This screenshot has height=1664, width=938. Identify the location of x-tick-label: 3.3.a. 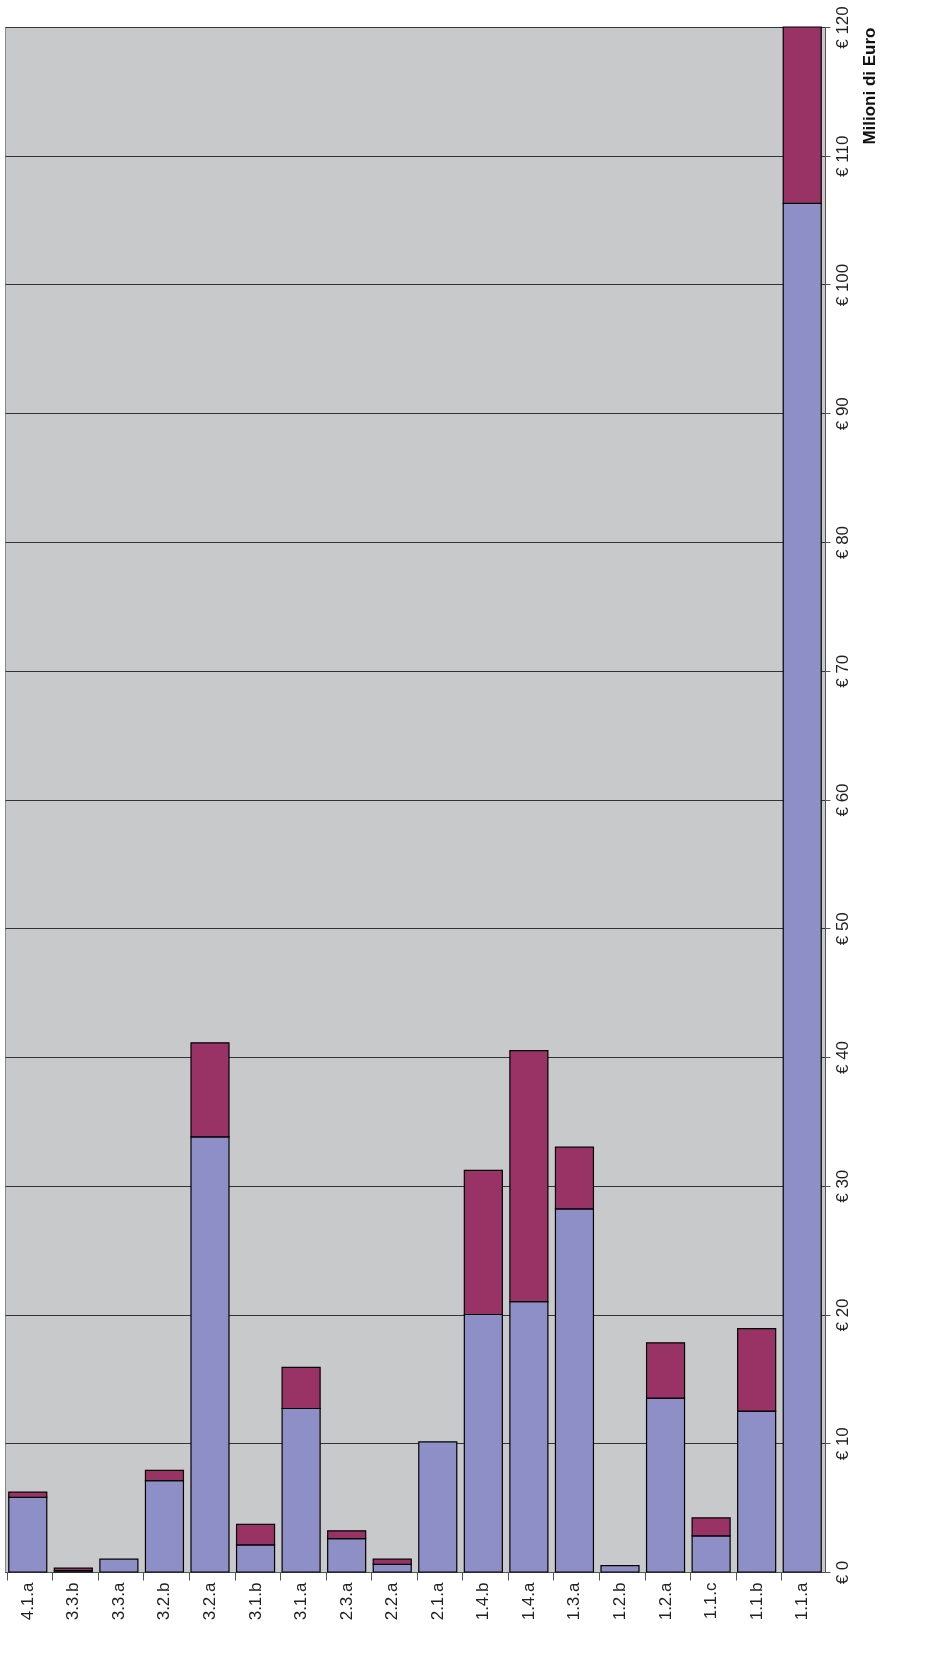
(118, 1601).